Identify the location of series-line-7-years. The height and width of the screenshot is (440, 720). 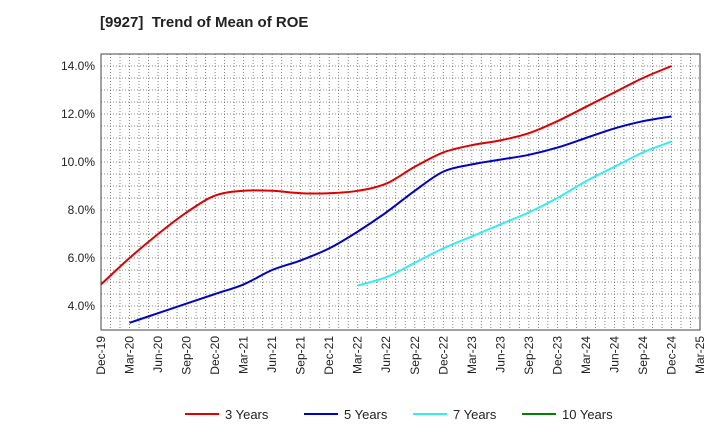
(514, 213).